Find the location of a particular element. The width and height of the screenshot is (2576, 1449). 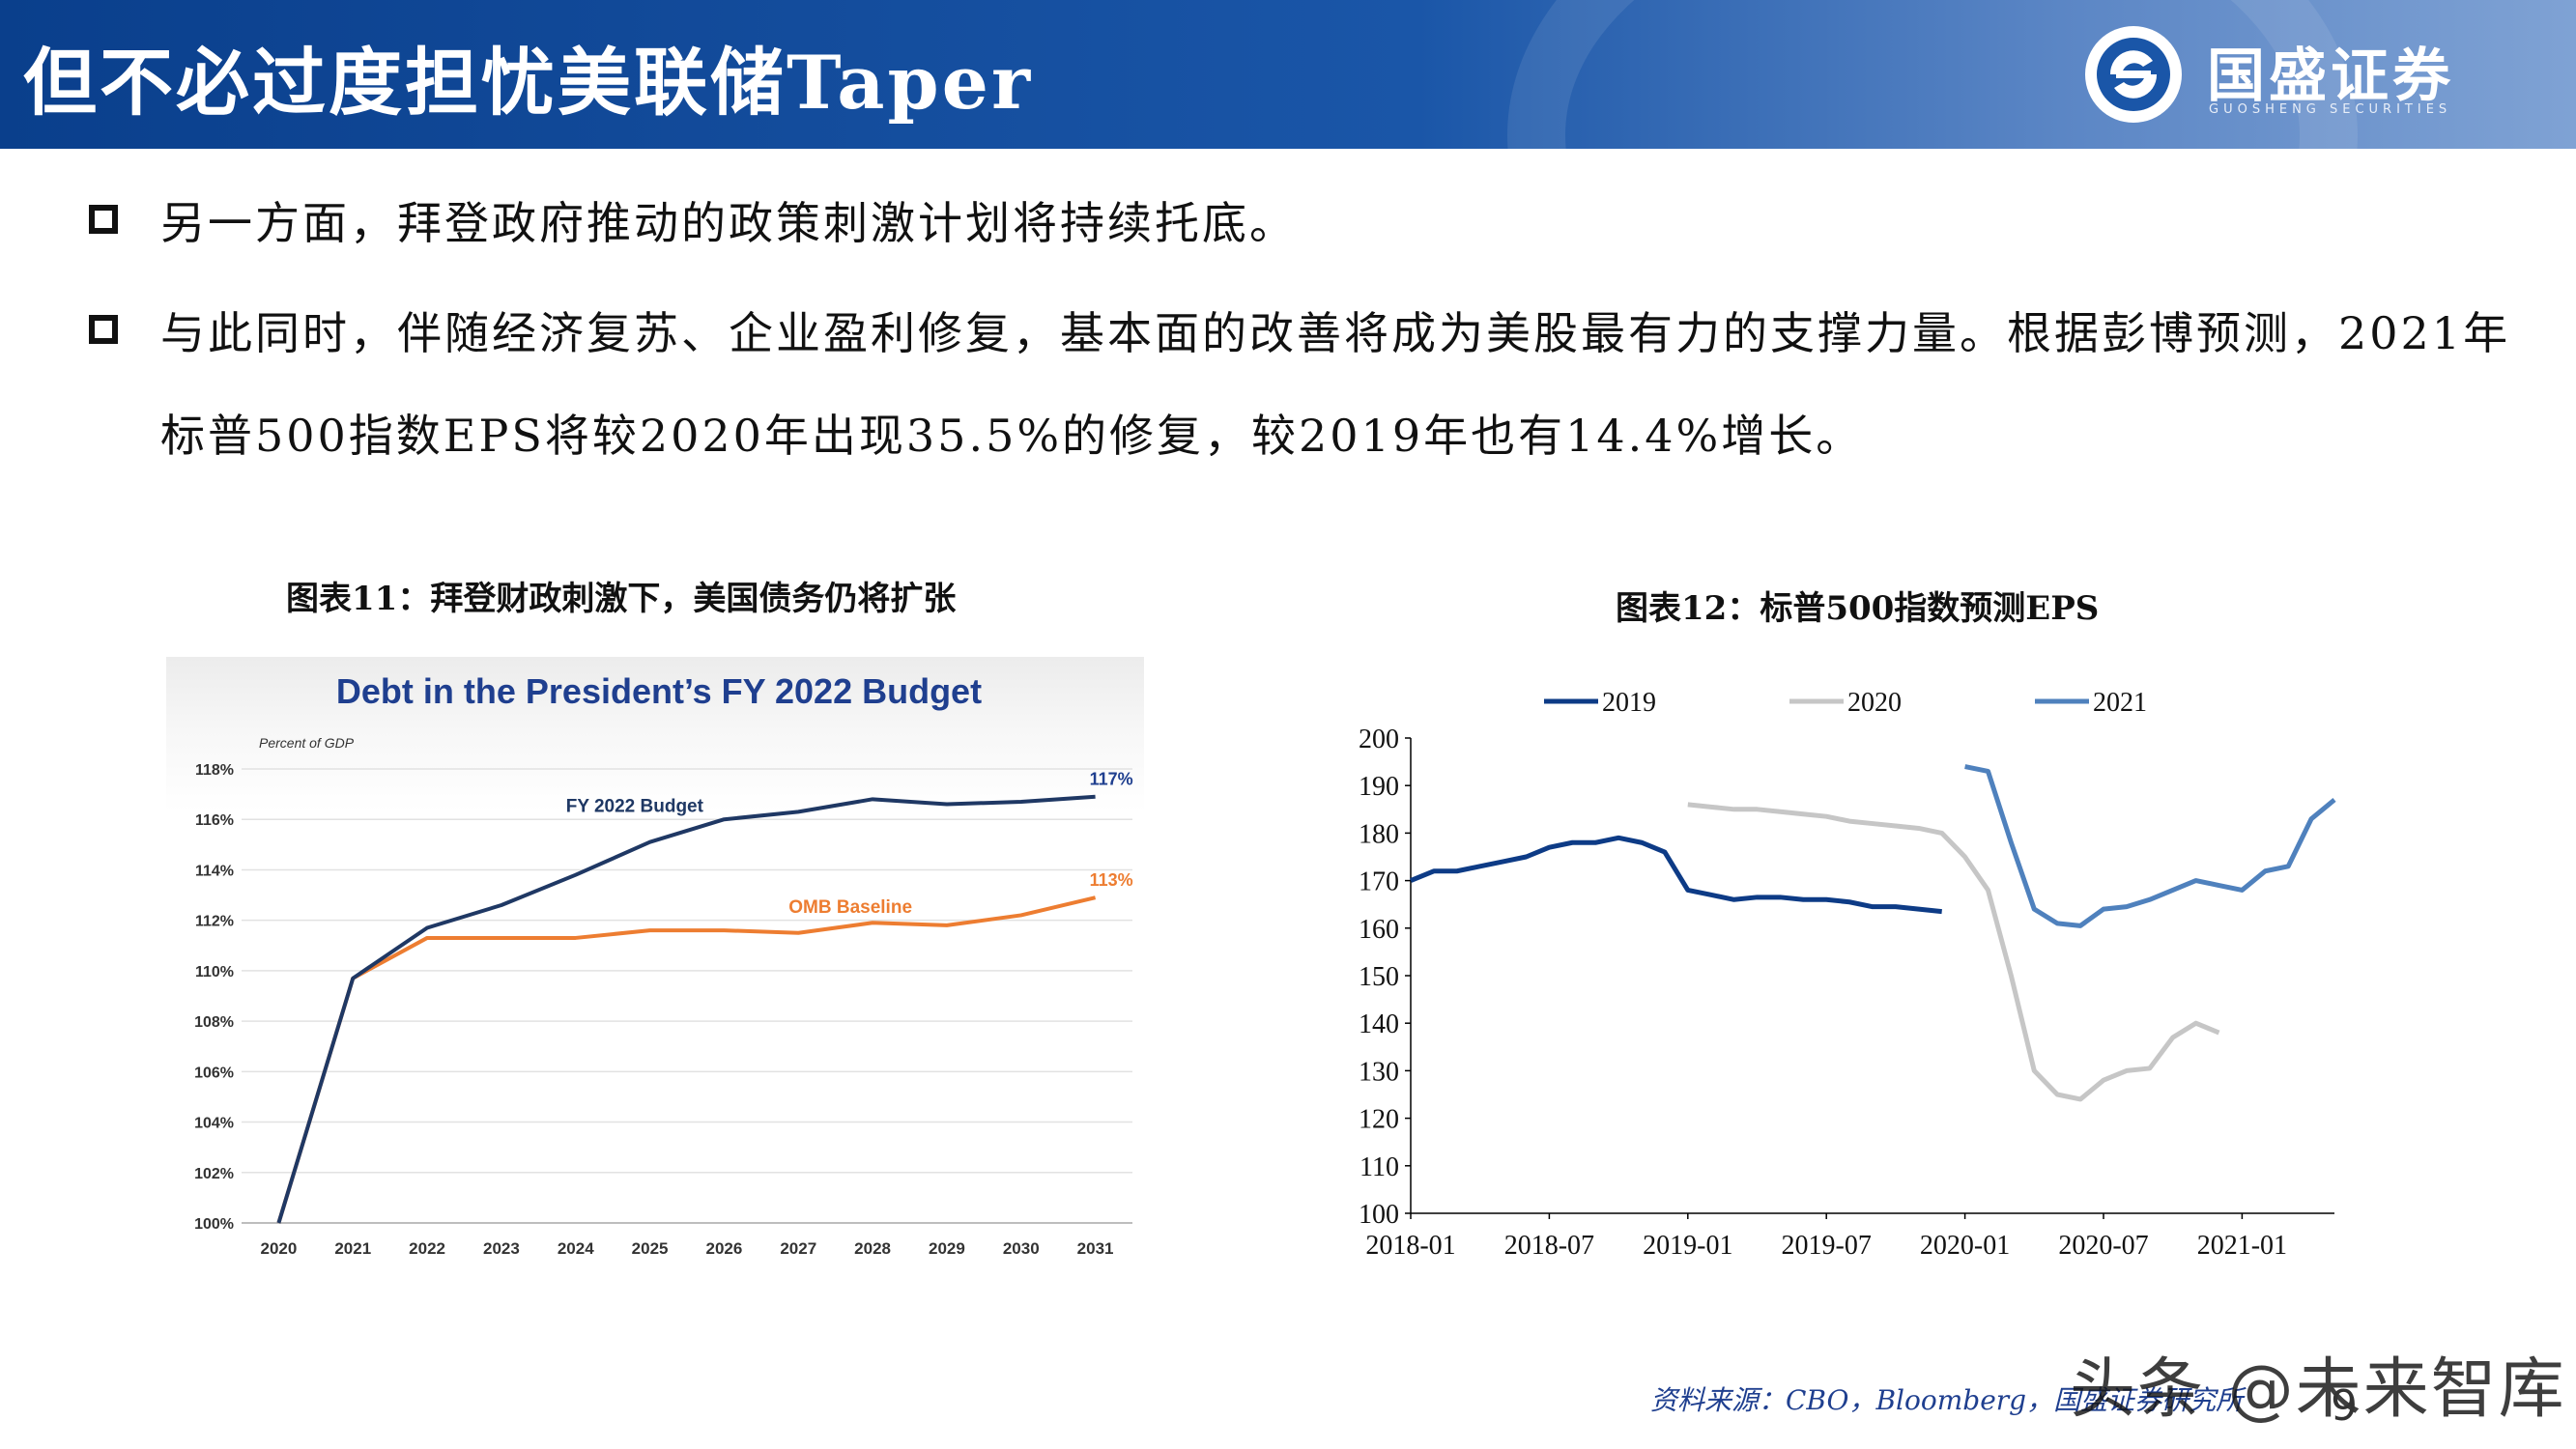

axes is located at coordinates (1872, 976).